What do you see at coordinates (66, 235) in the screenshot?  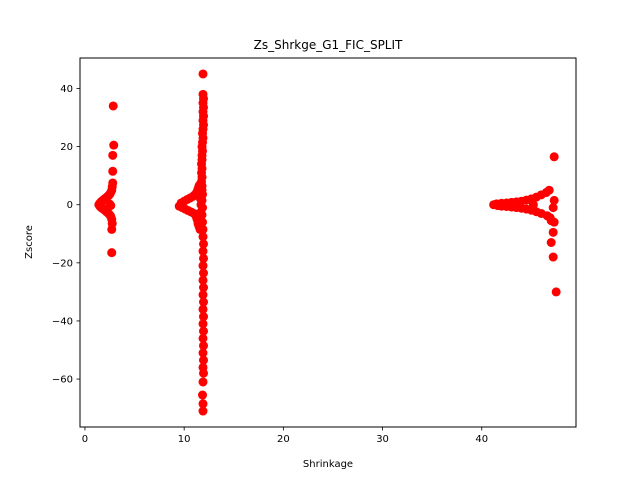 I see `y-axis: −60 −40 −20 0 20 40` at bounding box center [66, 235].